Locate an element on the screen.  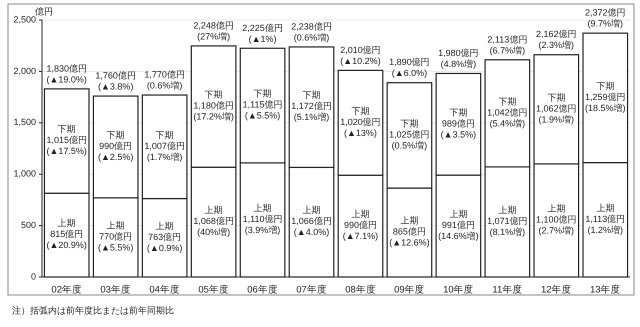
x-tick-label: 05年度 is located at coordinates (213, 290).